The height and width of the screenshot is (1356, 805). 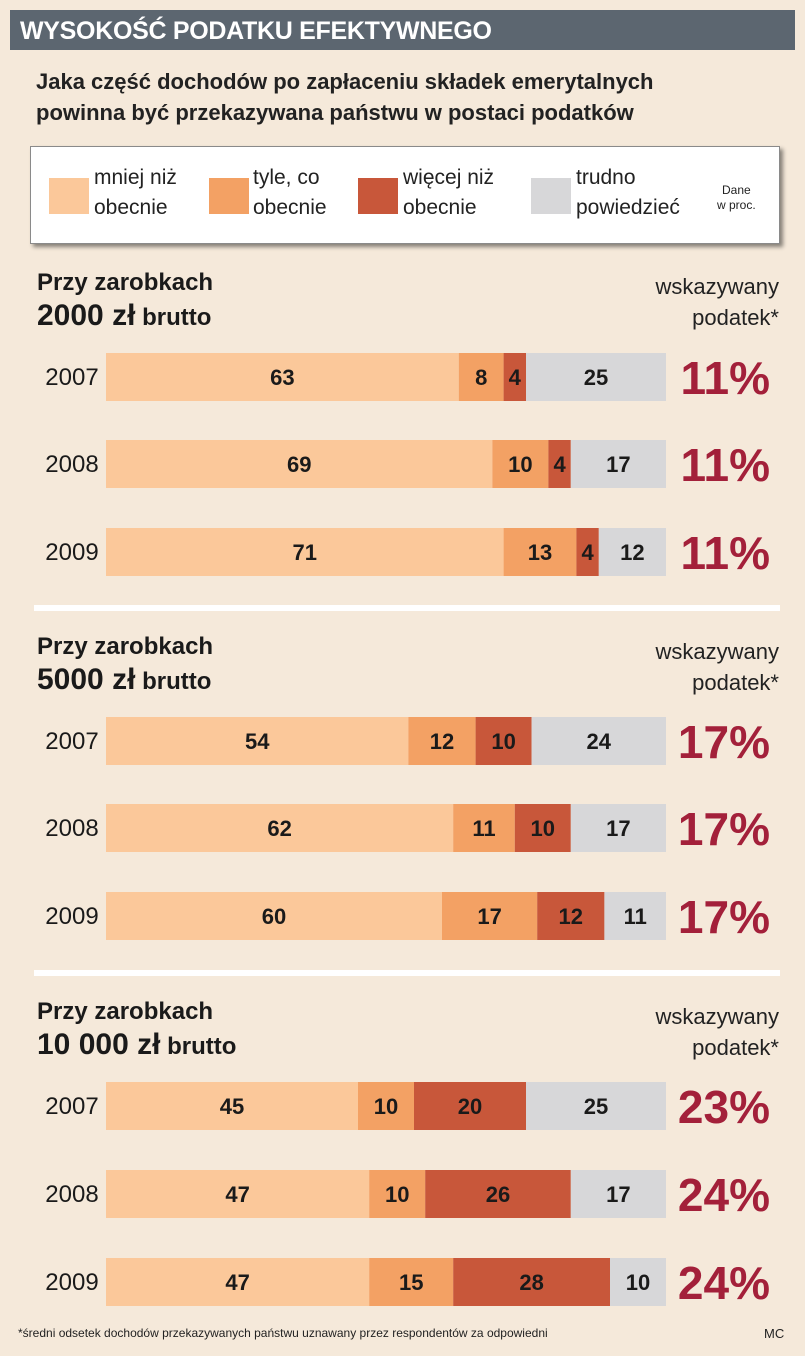 I want to click on section-amount: 10 000 zł, so click(x=99, y=1044).